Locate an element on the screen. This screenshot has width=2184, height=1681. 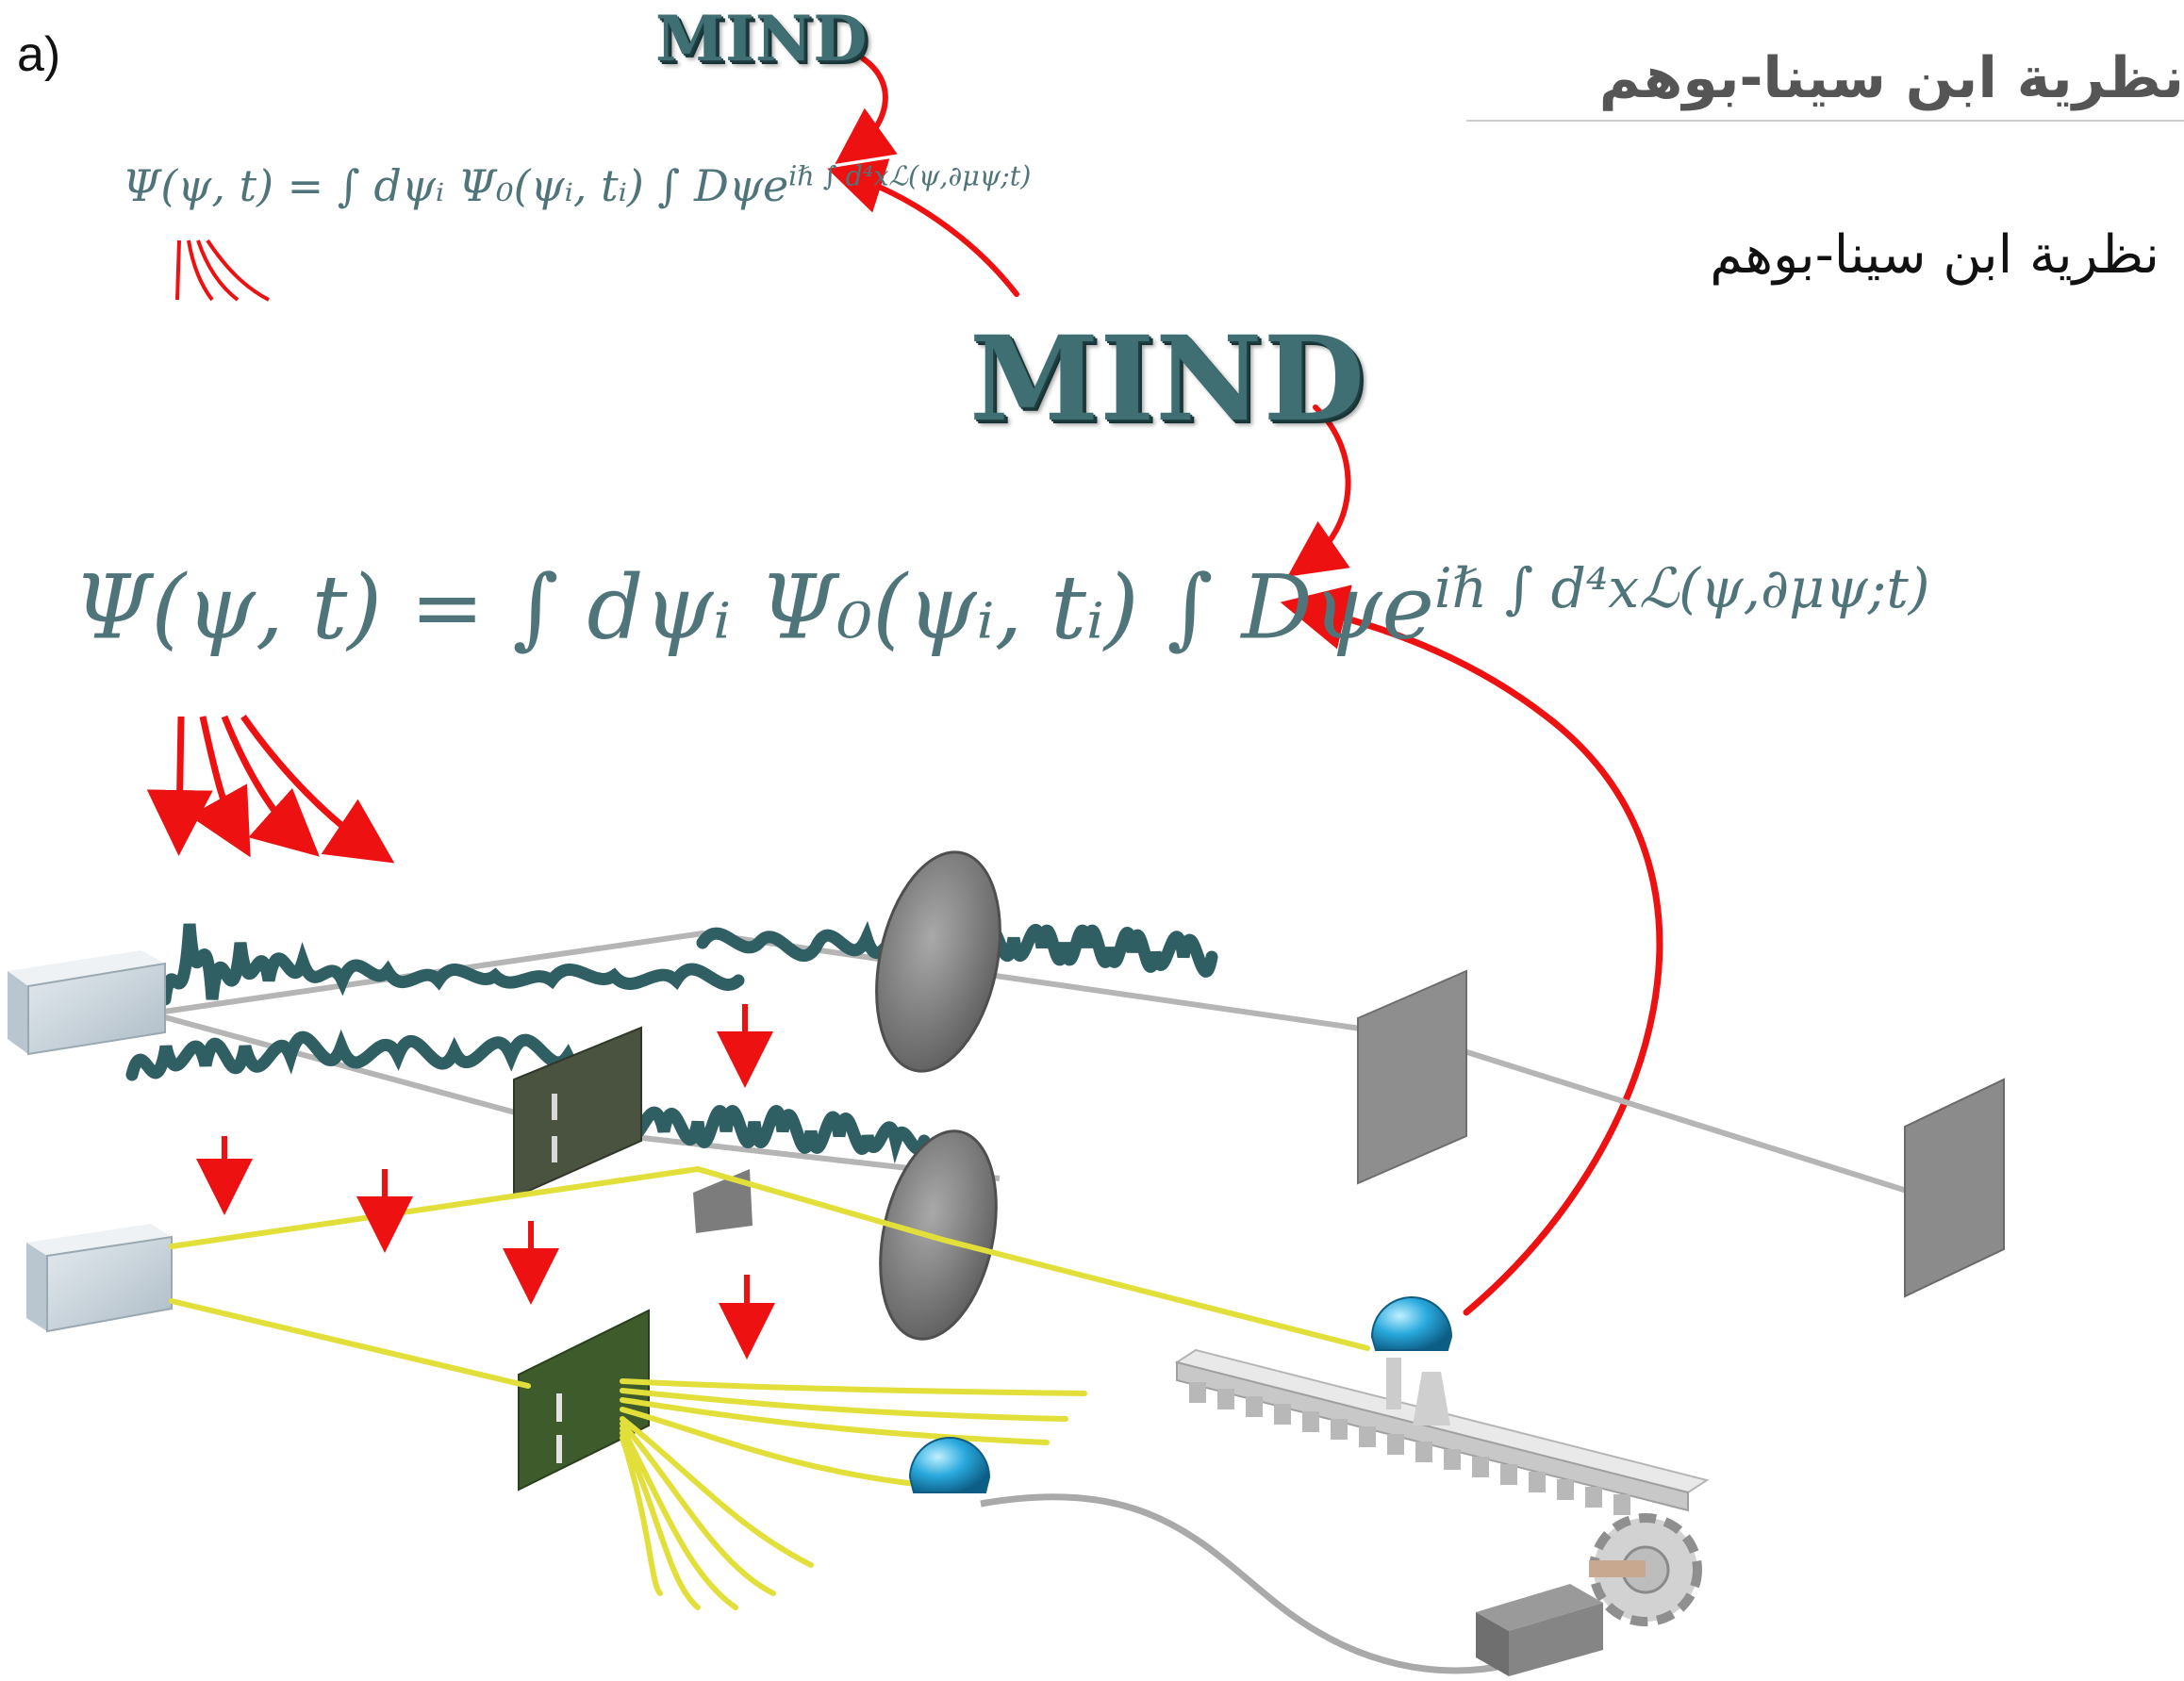
screens is located at coordinates (1349, 1134).